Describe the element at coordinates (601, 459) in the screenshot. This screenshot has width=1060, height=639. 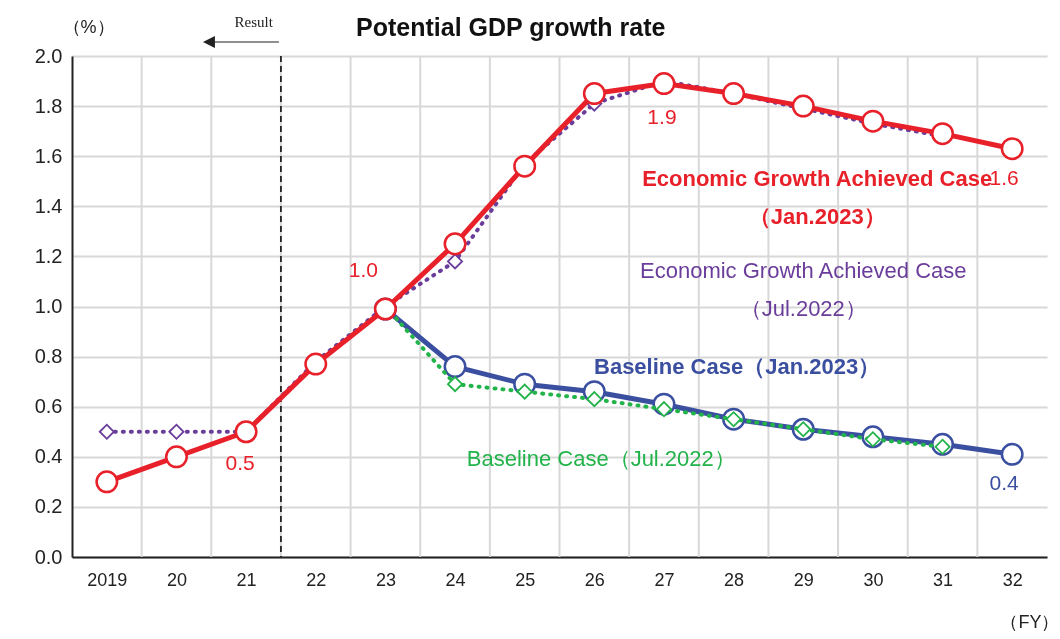
I see `series-label: Baseline Case（Jul.2022）` at that location.